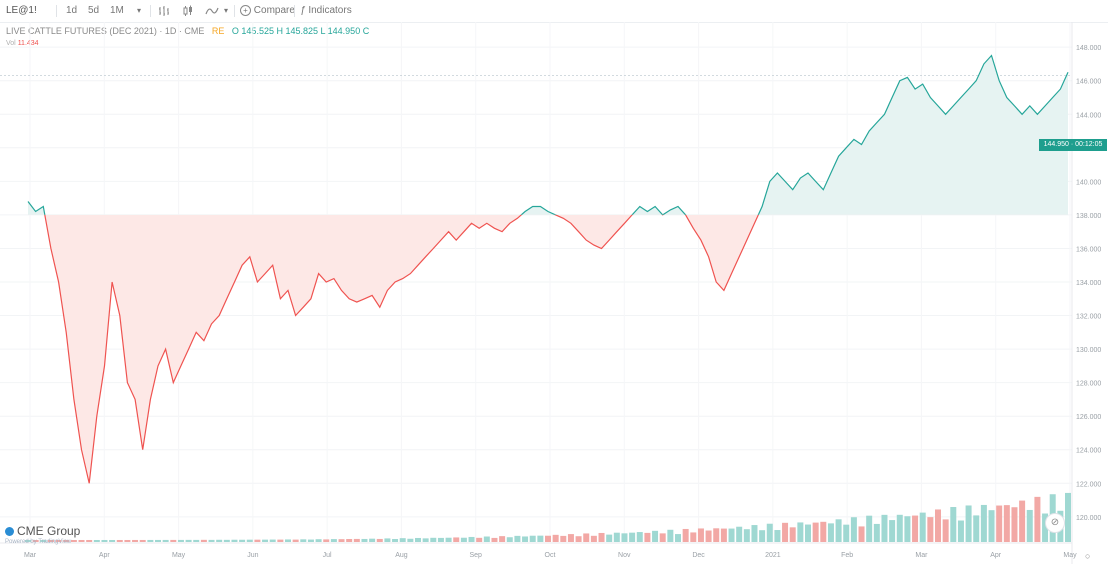 The image size is (1108, 564). I want to click on candles-icon, so click(188, 11).